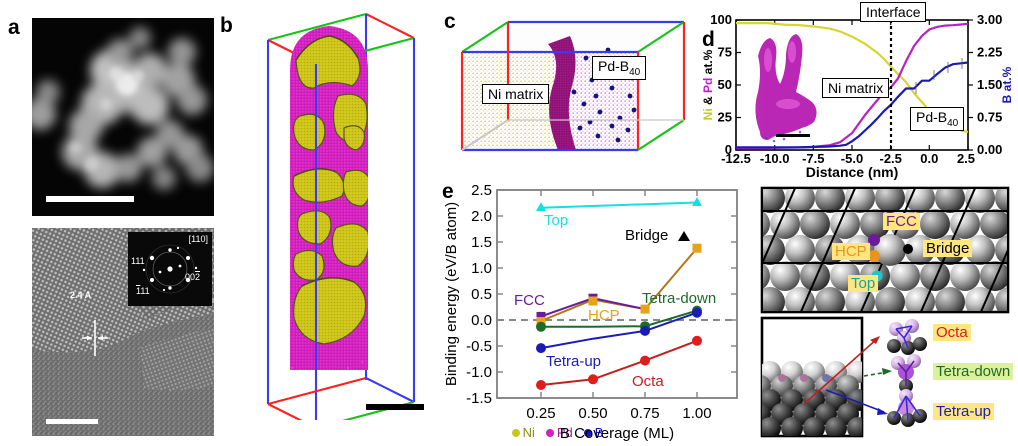  What do you see at coordinates (813, 158) in the screenshot?
I see `svg-text: -7.5` at bounding box center [813, 158].